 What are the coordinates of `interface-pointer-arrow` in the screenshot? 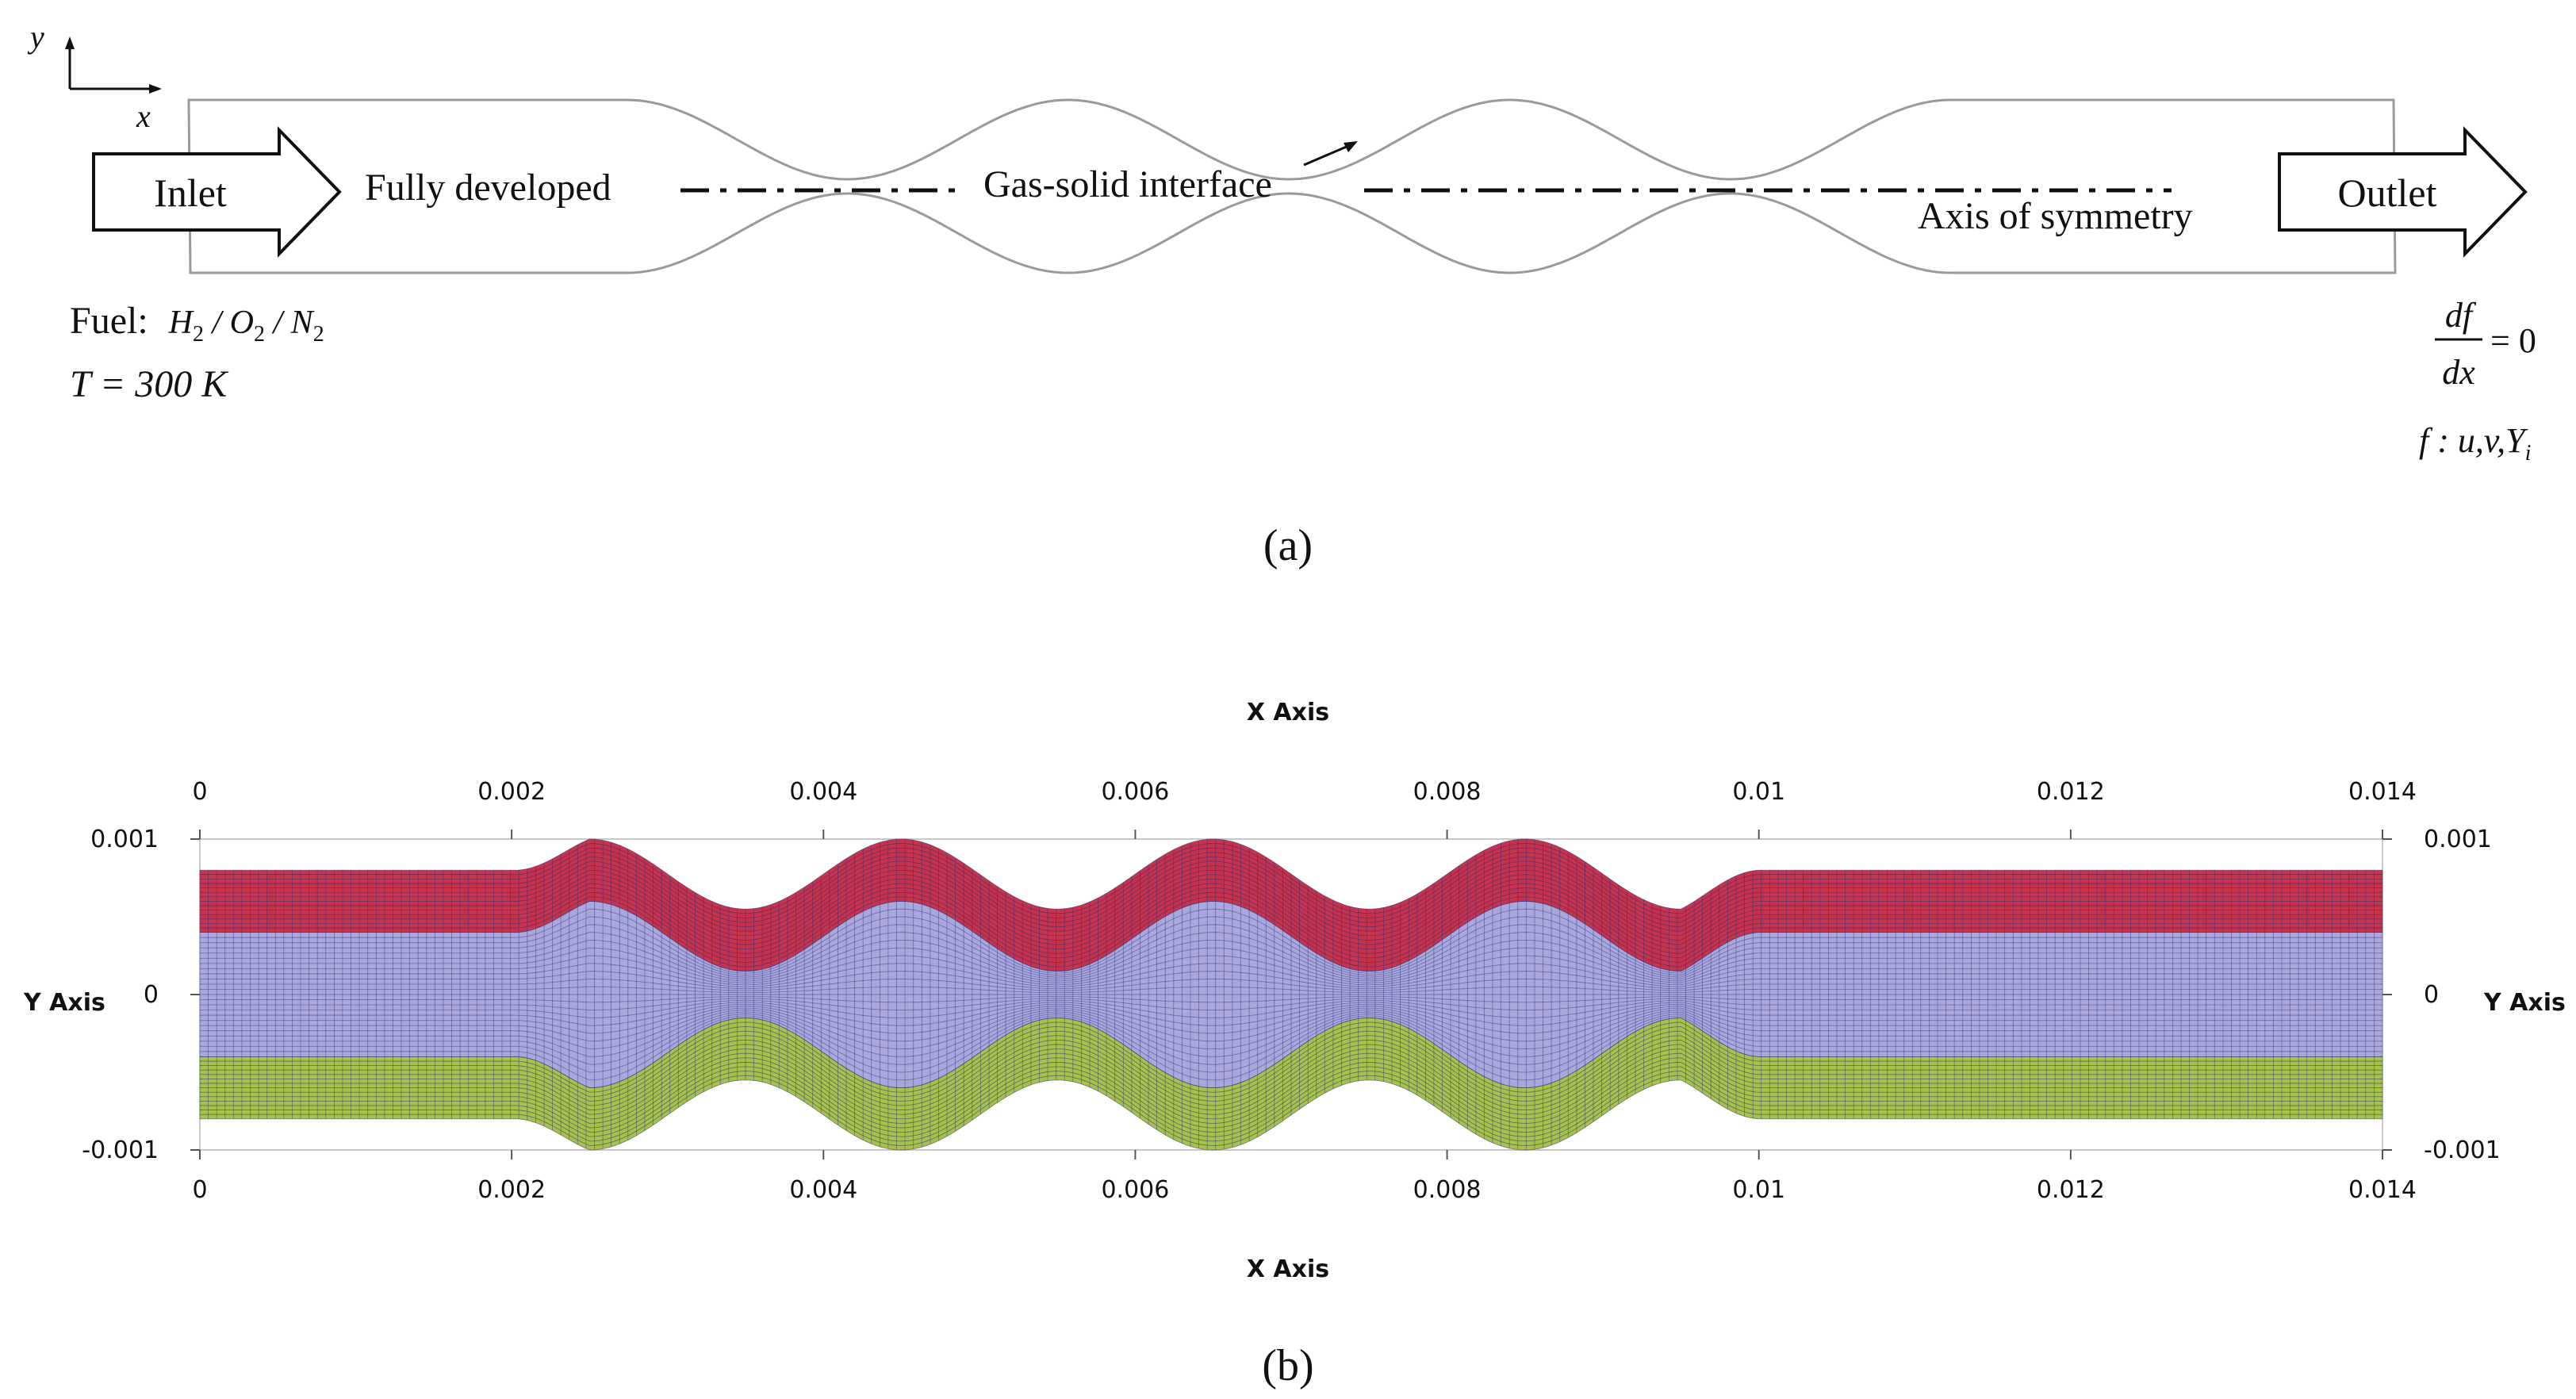 It's located at (1331, 154).